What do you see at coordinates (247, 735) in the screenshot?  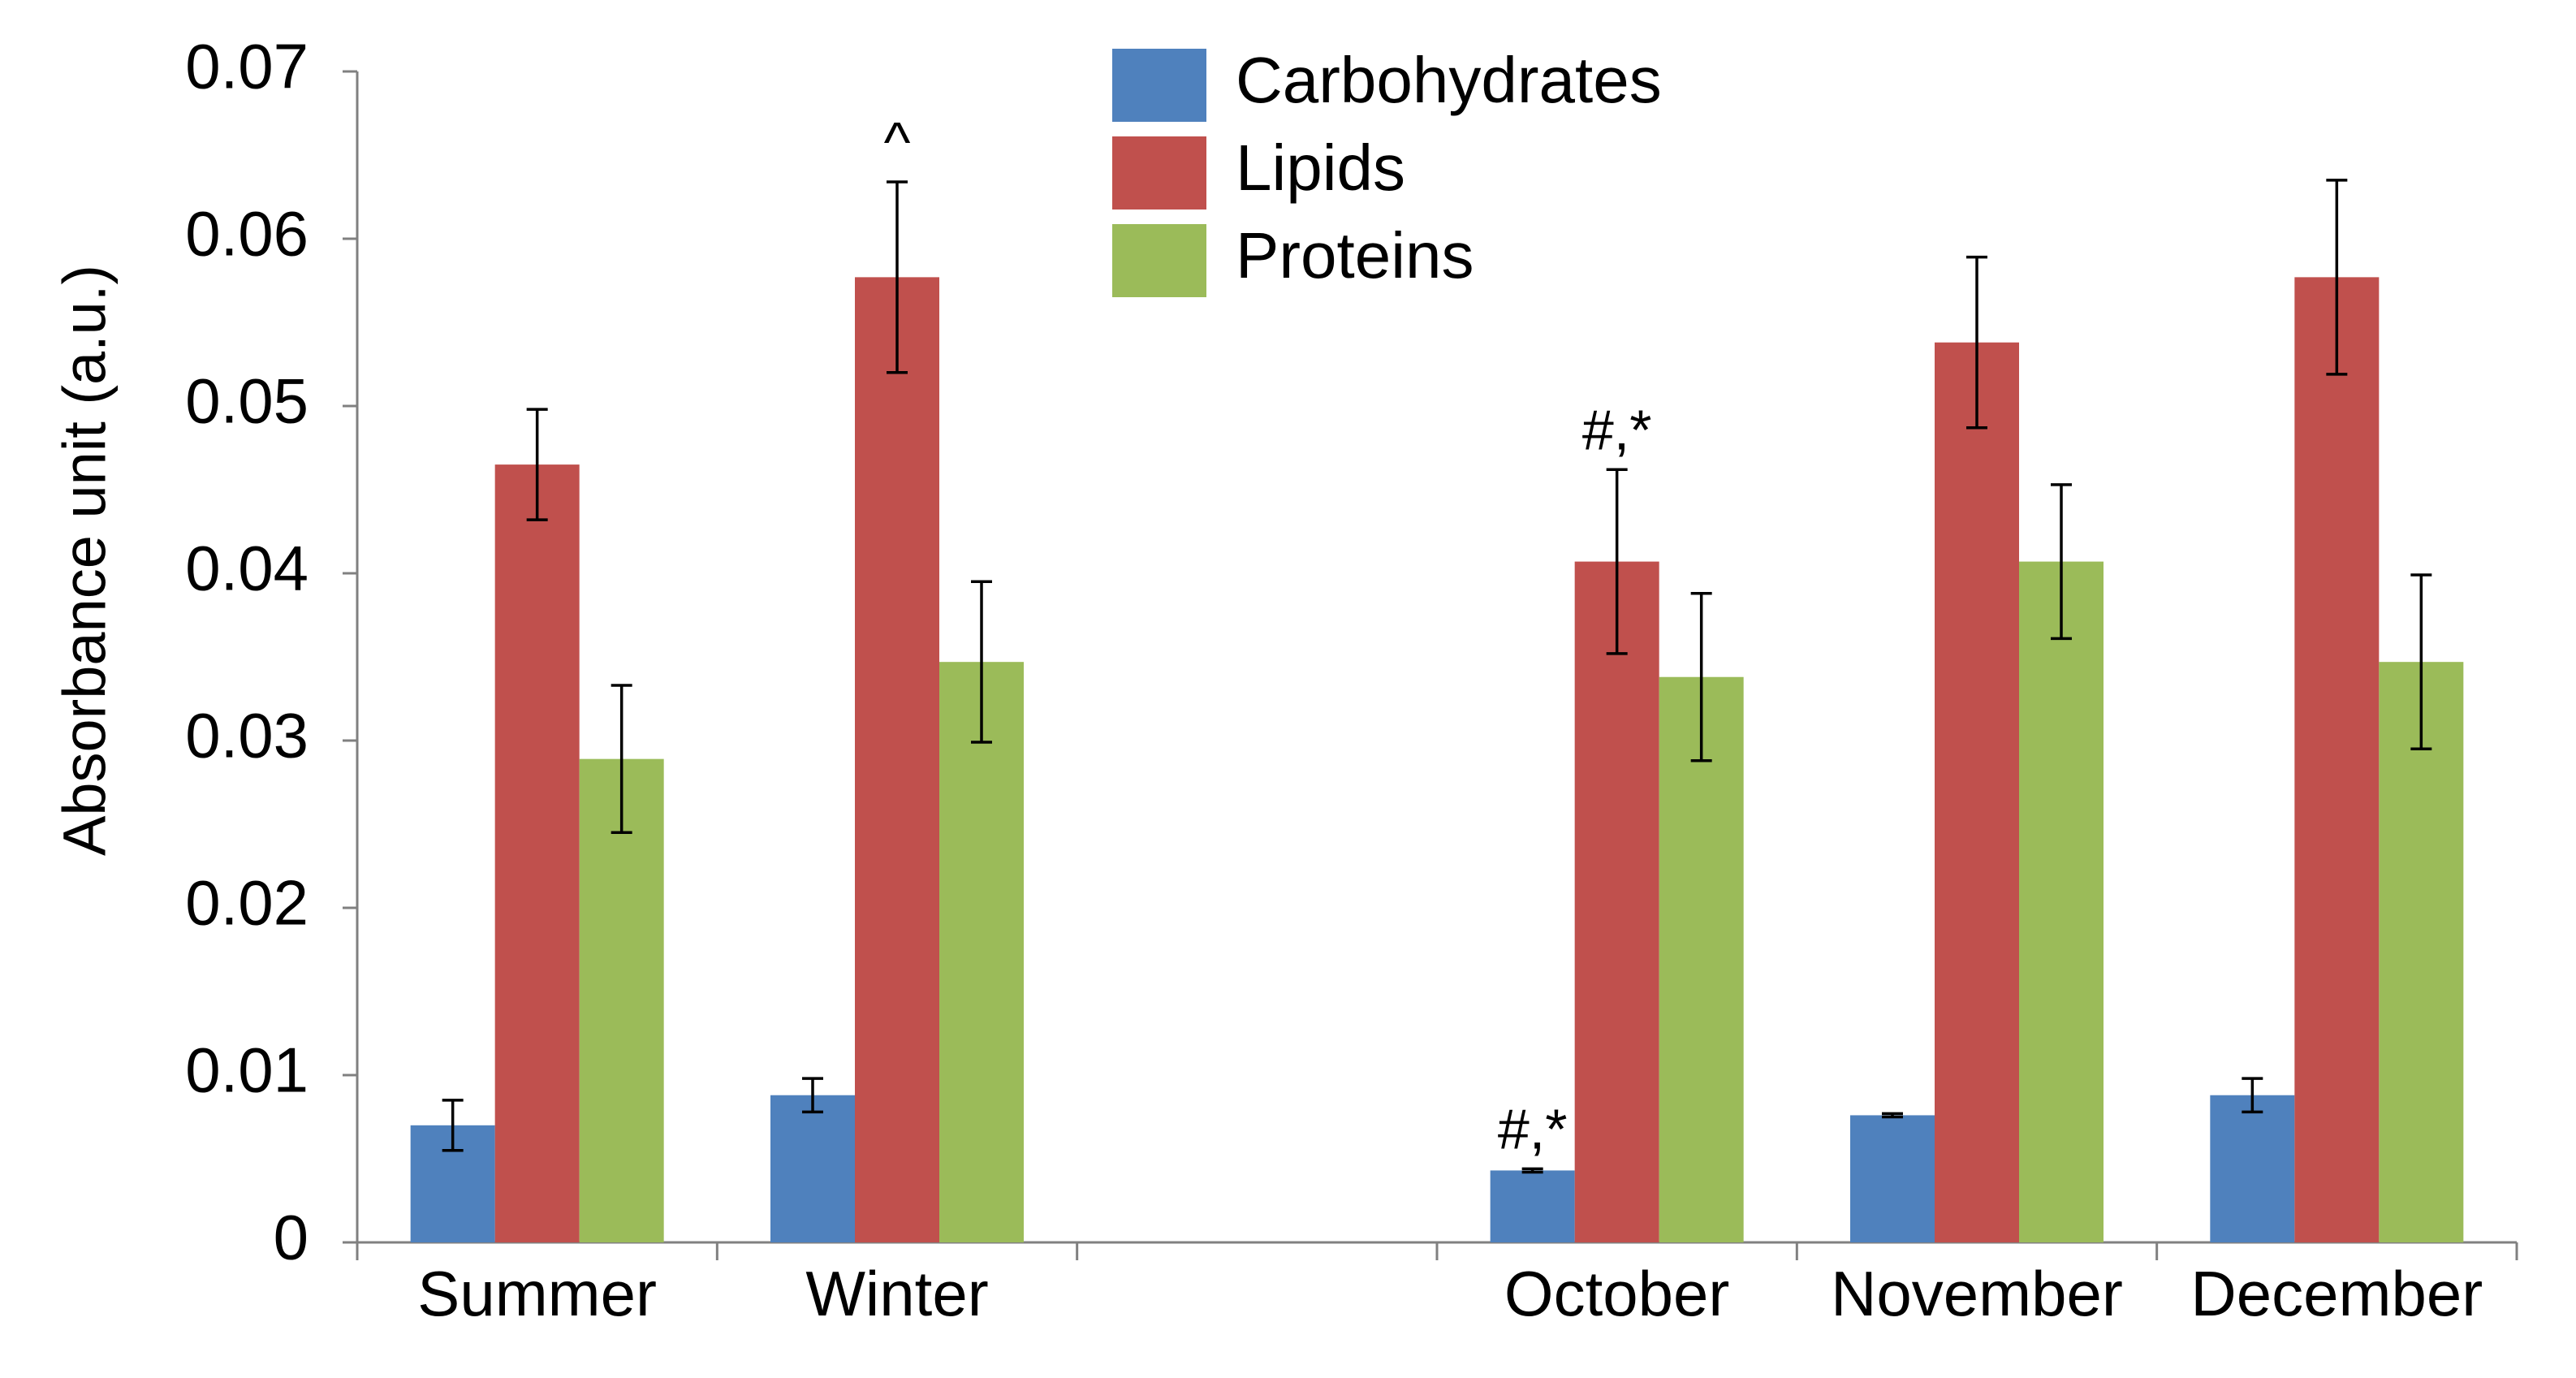 I see `y-tick-label: 0.03` at bounding box center [247, 735].